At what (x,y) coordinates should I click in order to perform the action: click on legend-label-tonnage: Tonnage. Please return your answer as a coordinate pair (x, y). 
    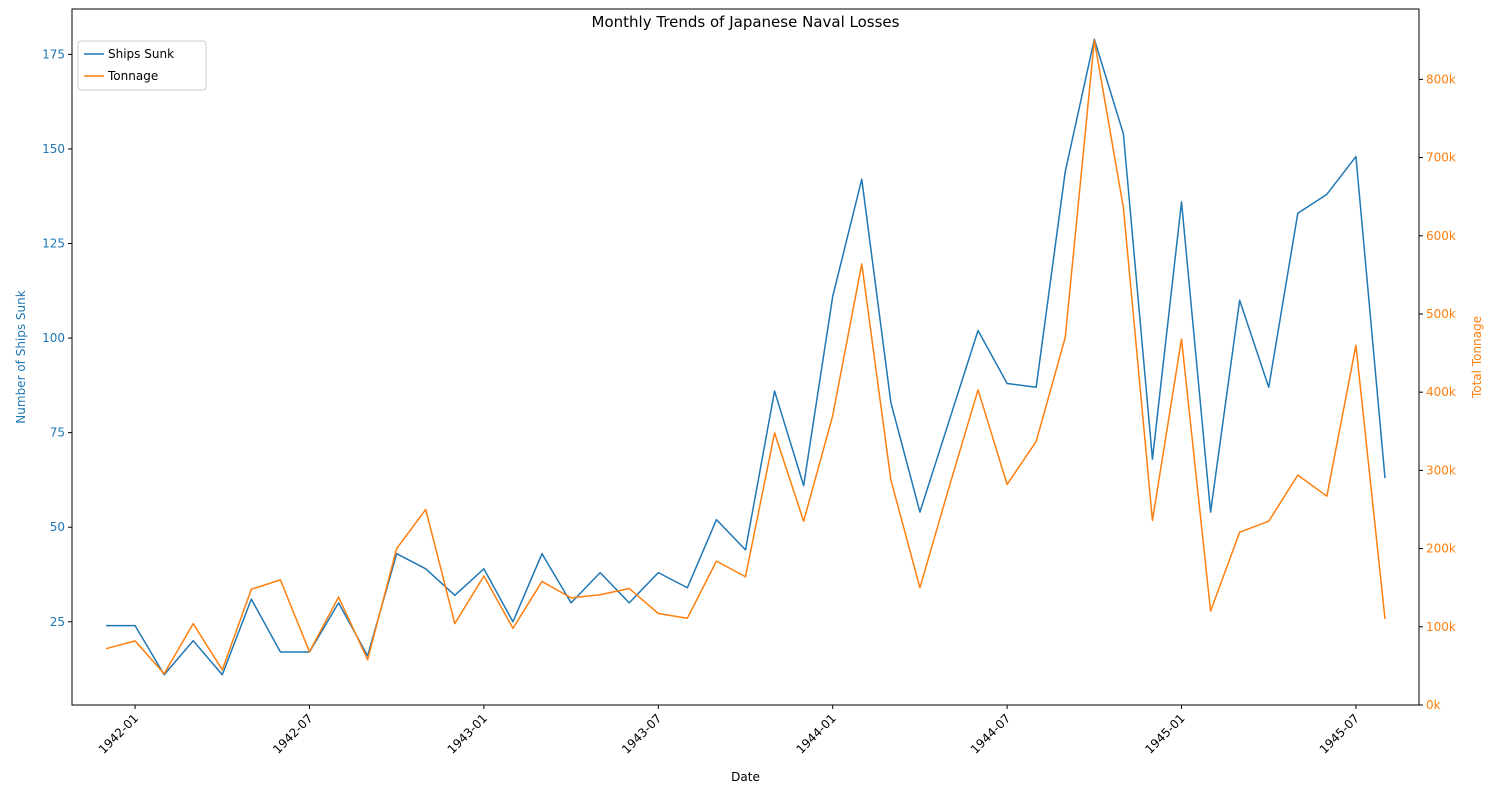
    Looking at the image, I should click on (132, 76).